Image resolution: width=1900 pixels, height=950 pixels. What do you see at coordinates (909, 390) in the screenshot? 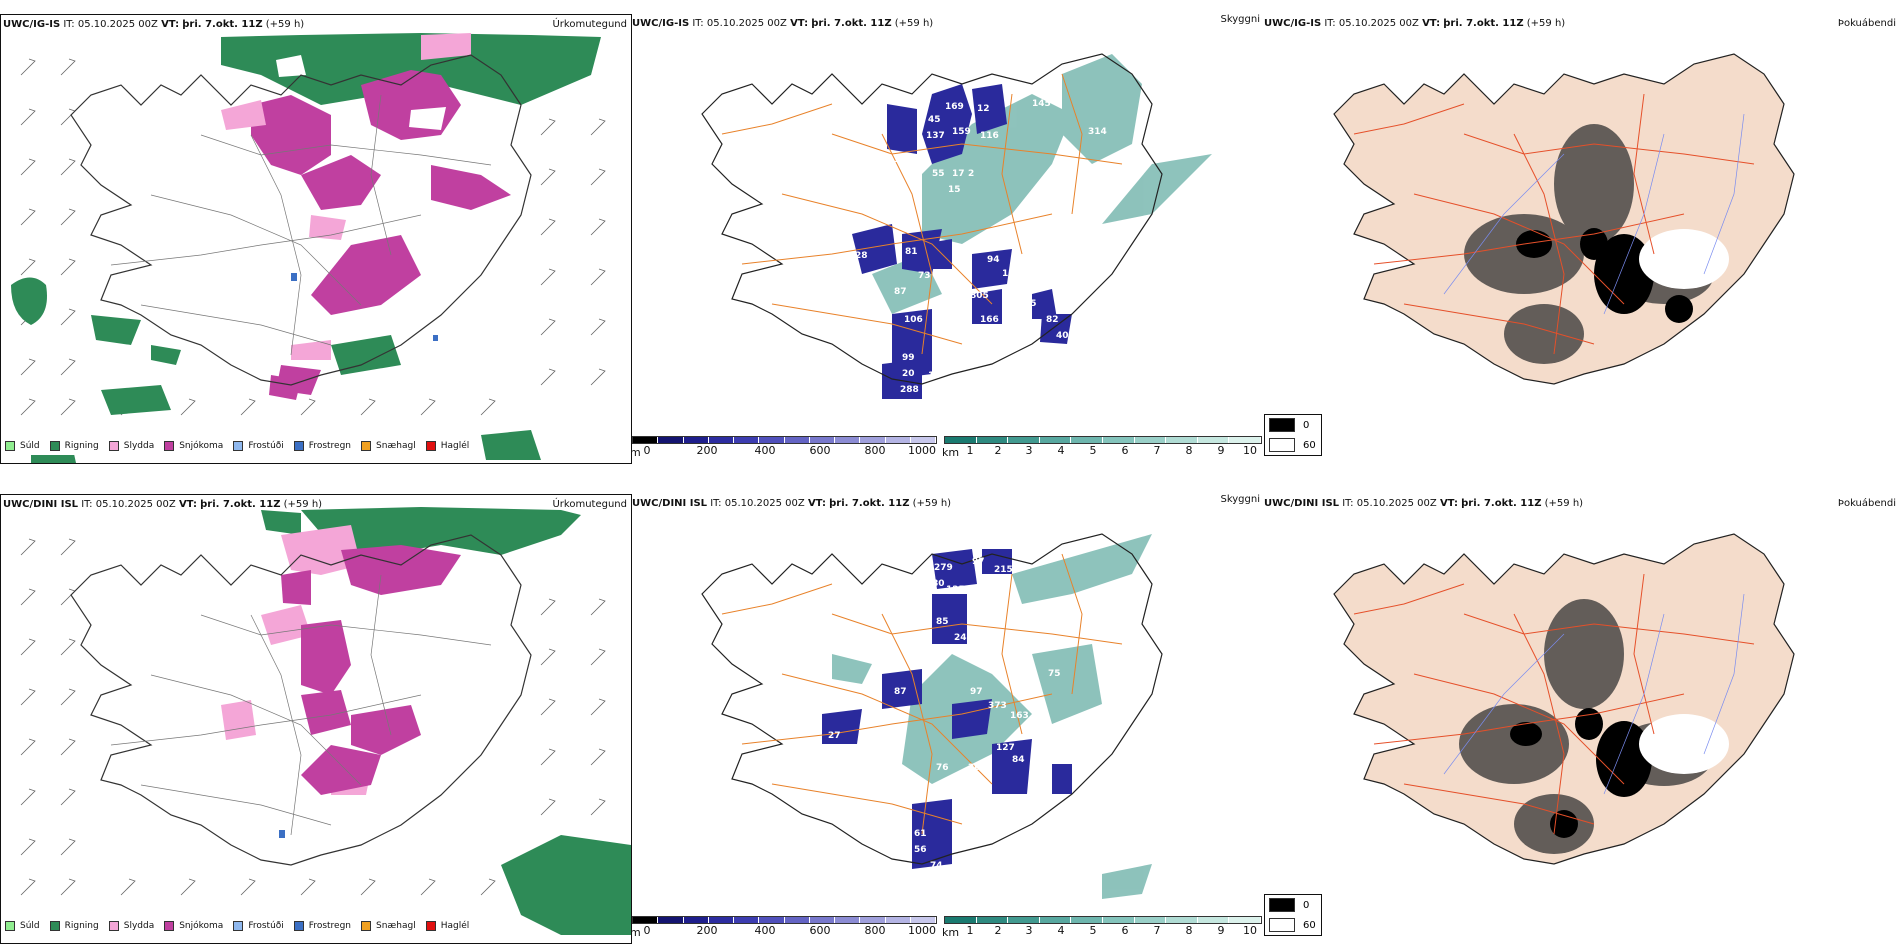
I see `cloudbase-label: 288` at bounding box center [909, 390].